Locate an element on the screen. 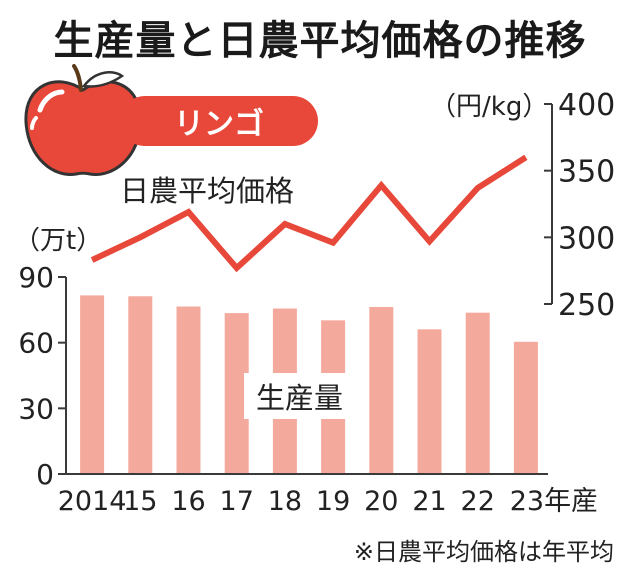  price-line is located at coordinates (309, 213).